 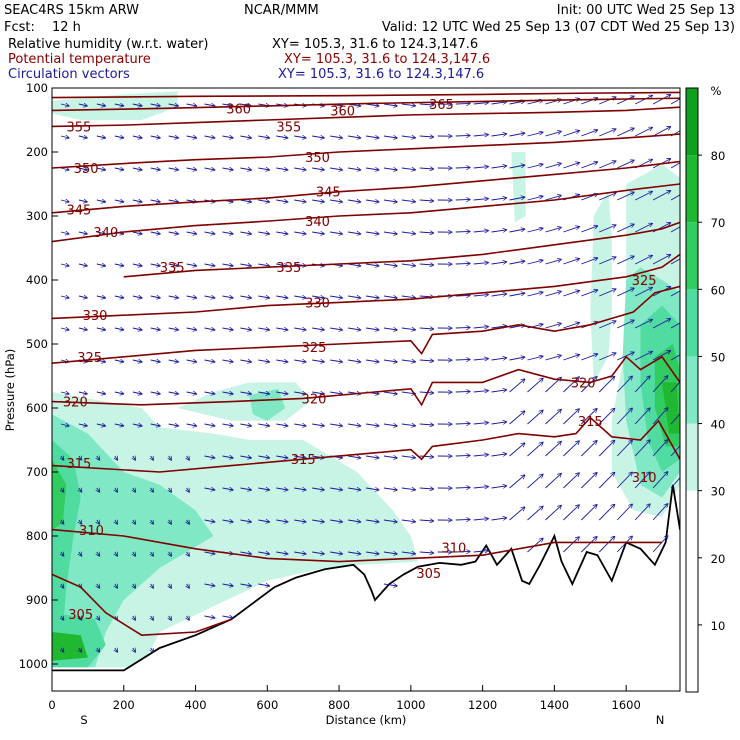 I want to click on colorbar-tick-label: 10, so click(x=718, y=626).